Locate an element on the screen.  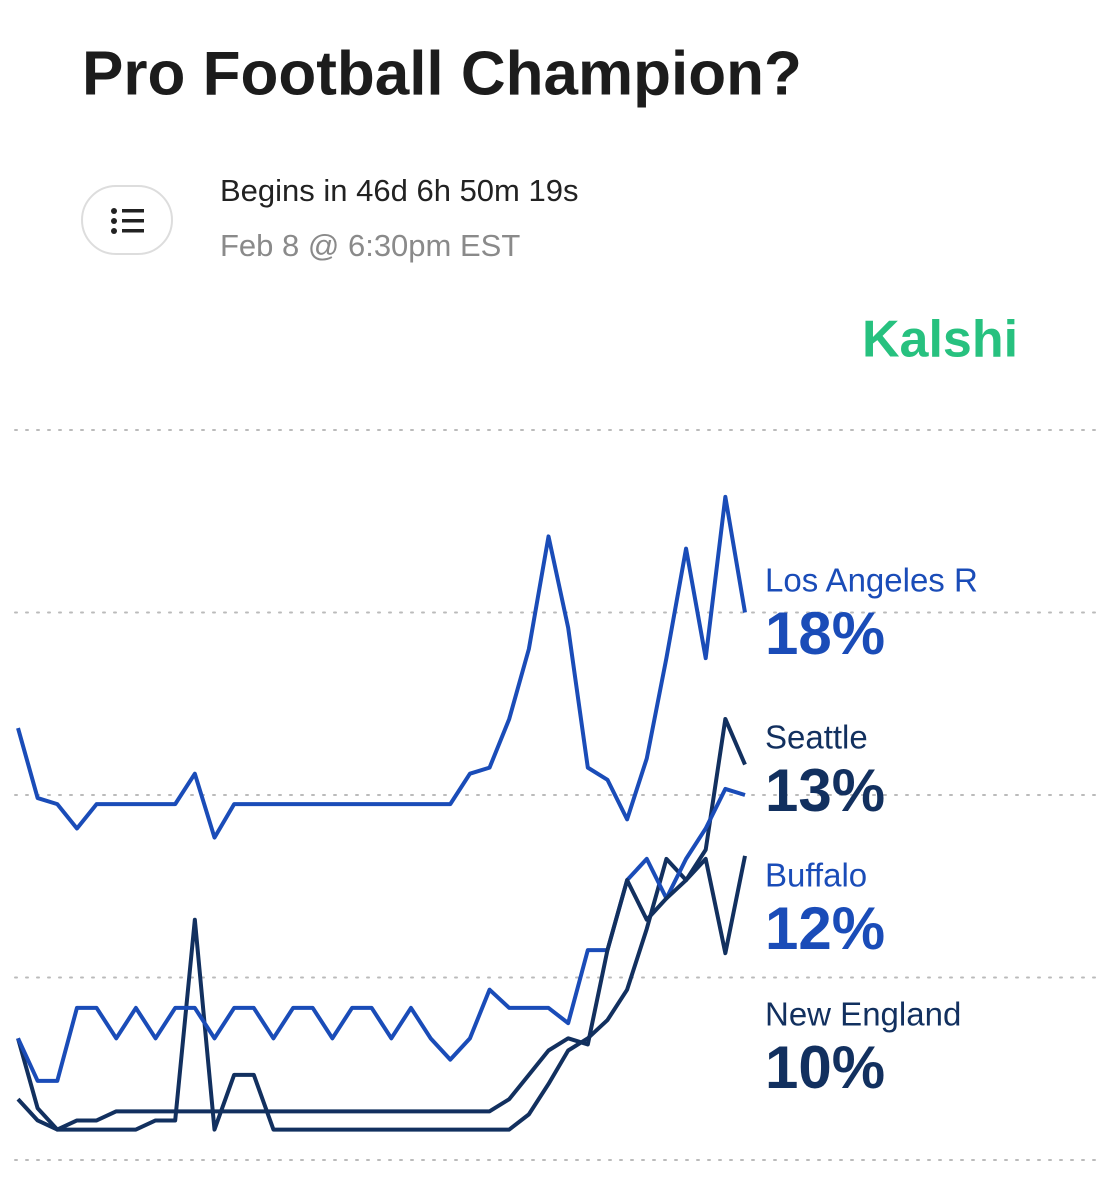
date: Feb 8 @ 6:30pm EST is located at coordinates (370, 245).